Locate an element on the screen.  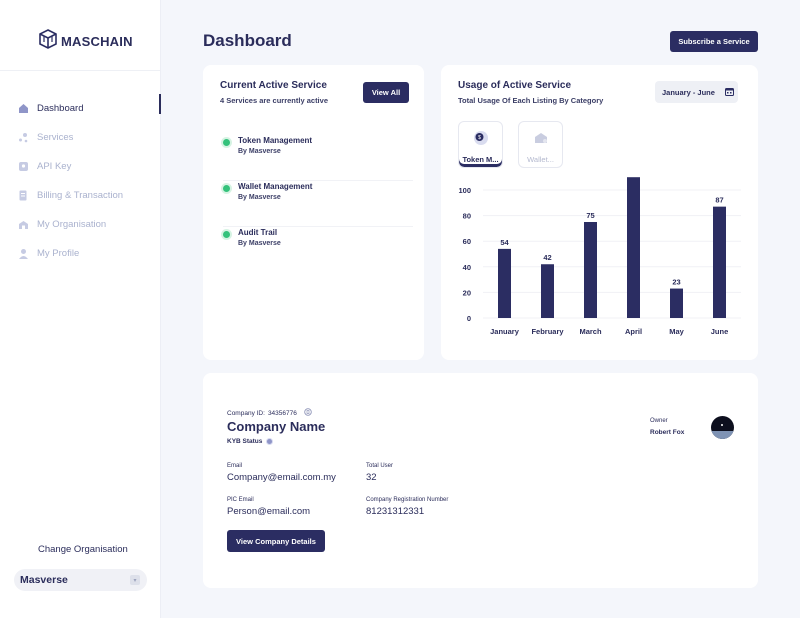
brand-name: MASCHAIN is located at coordinates (97, 41).